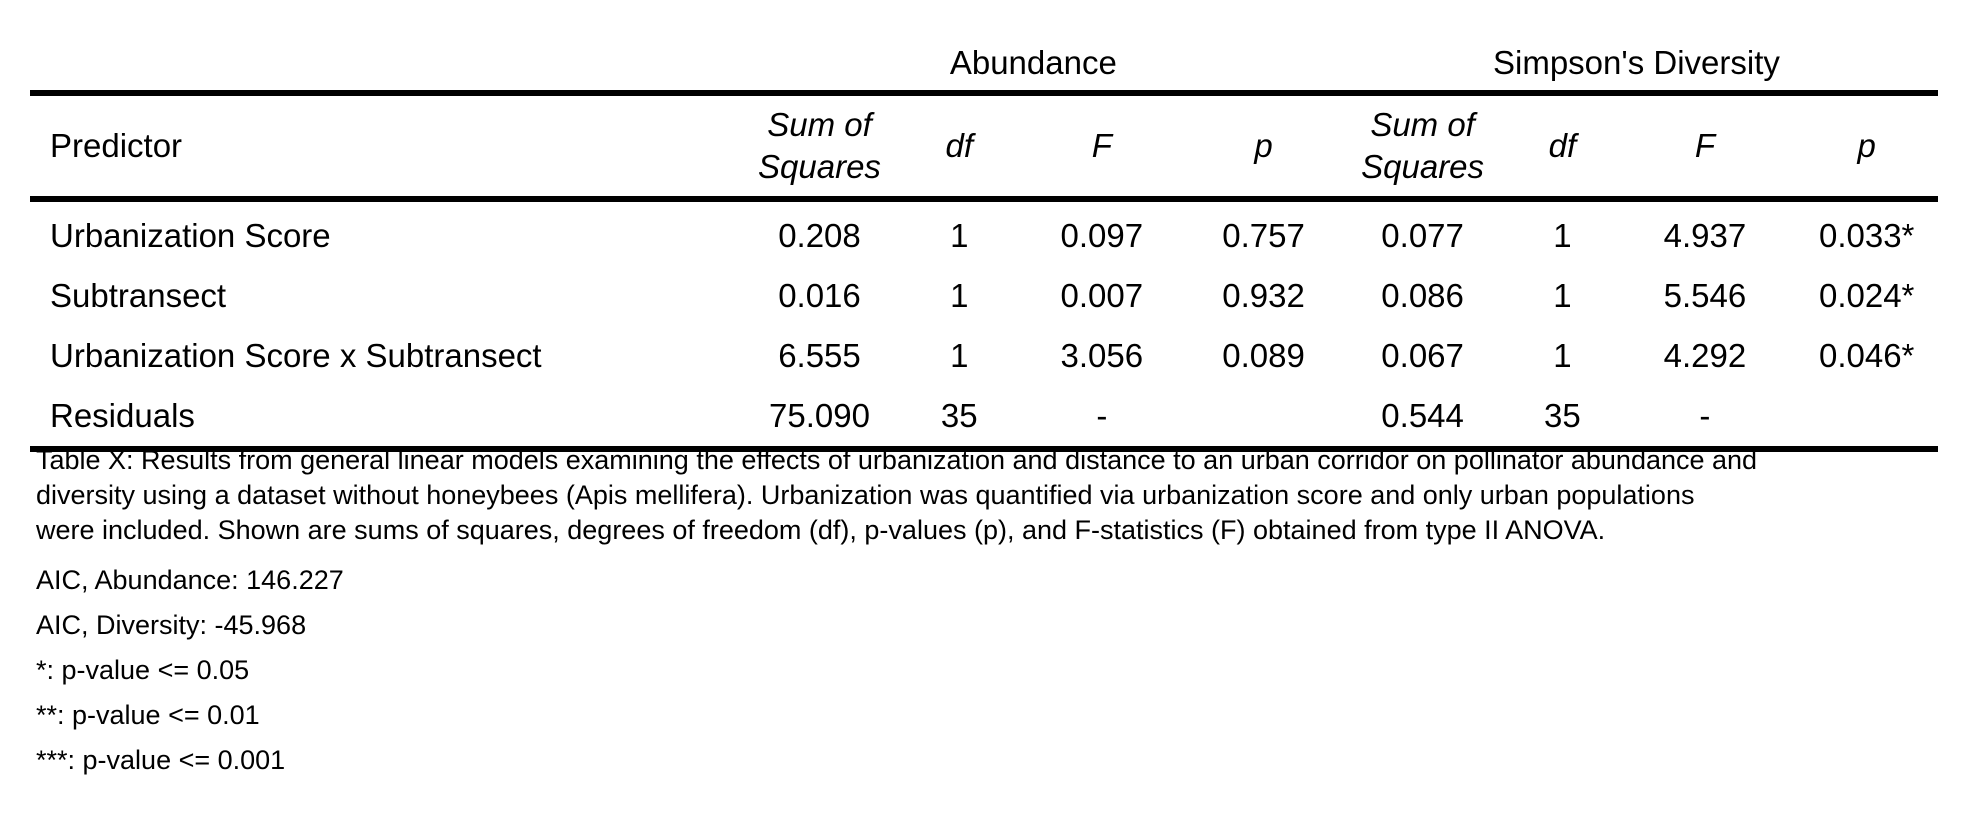 The height and width of the screenshot is (813, 1962). I want to click on abundance-f-cell: 3.056, so click(1102, 355).